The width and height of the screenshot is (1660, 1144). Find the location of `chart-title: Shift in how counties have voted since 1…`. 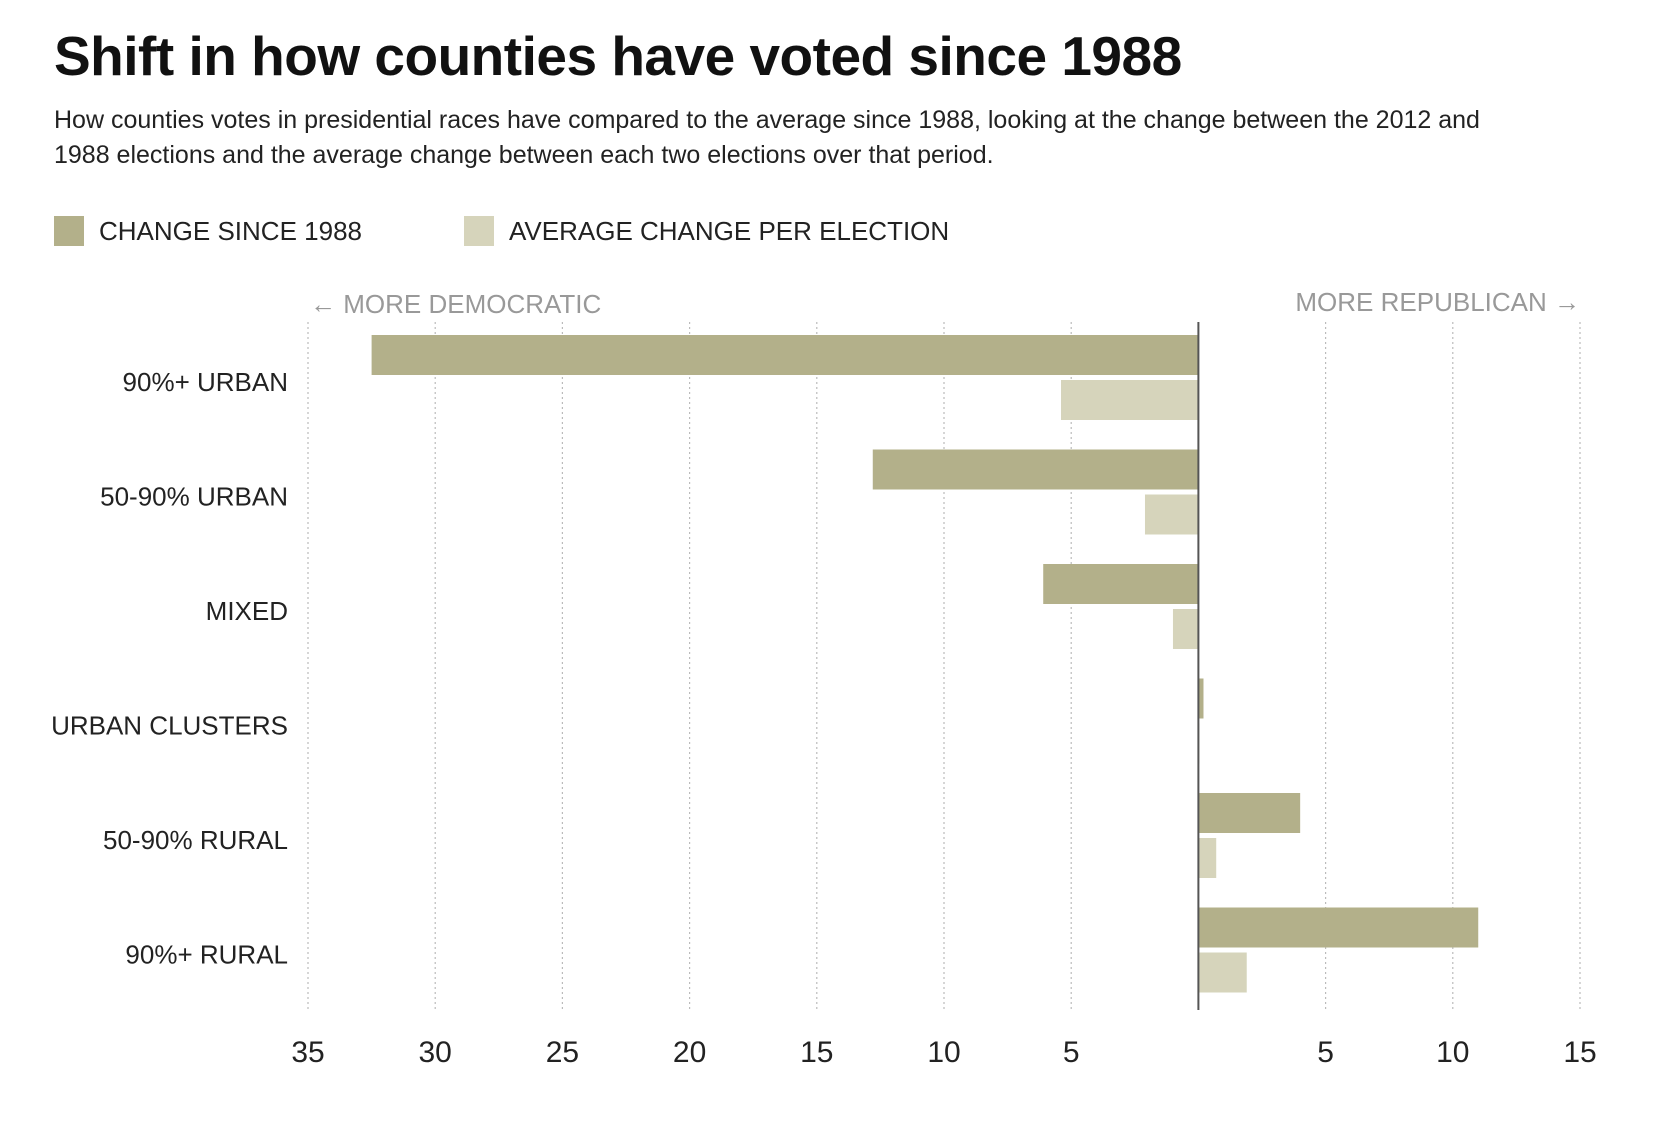

chart-title: Shift in how counties have voted since 1… is located at coordinates (618, 56).